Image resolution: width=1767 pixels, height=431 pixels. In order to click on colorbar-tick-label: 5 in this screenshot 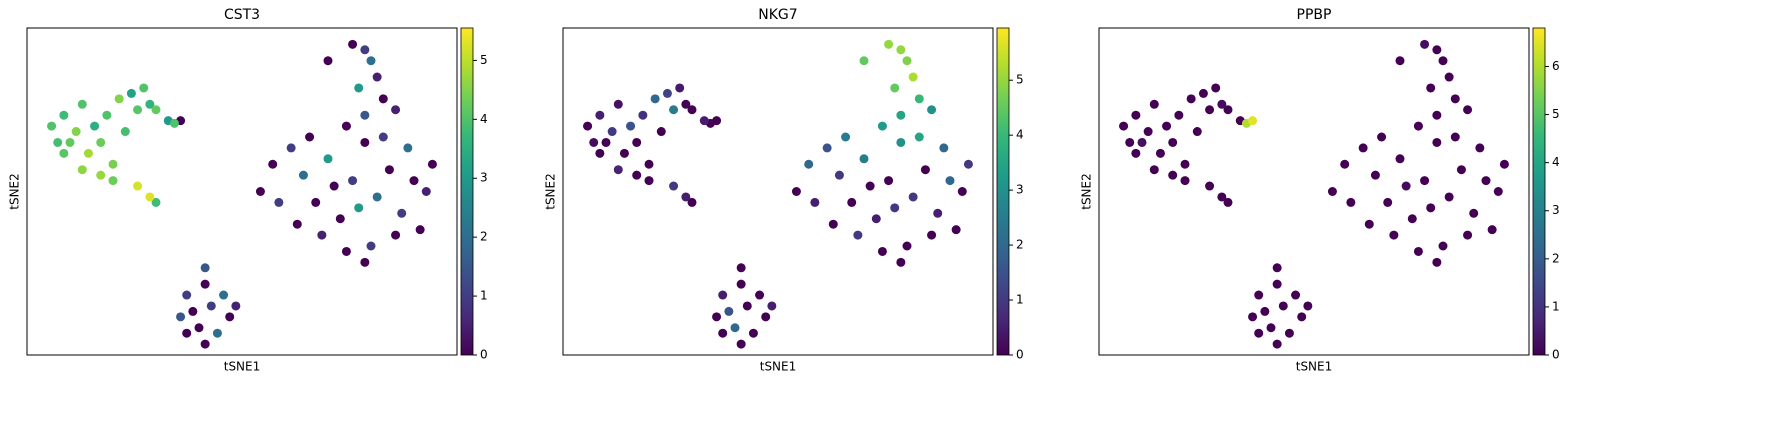, I will do `click(484, 60)`.